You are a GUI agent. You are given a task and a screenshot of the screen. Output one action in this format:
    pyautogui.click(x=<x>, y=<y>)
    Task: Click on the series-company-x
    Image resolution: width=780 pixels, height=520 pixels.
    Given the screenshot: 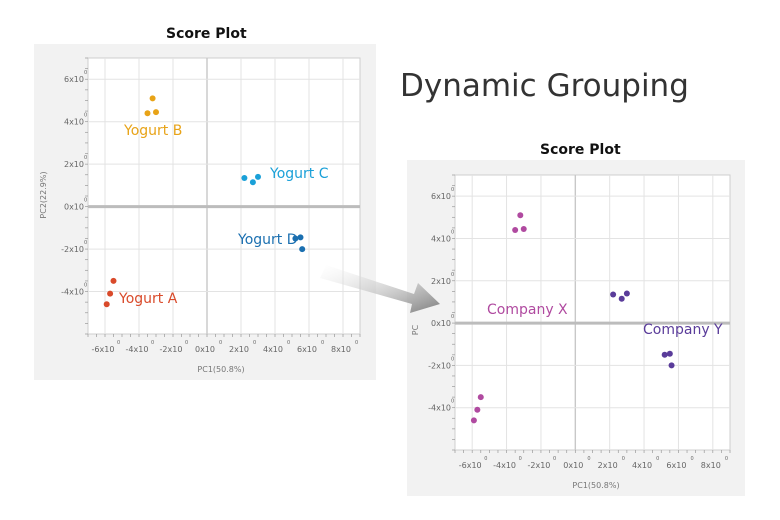 What is the action you would take?
    pyautogui.click(x=498, y=318)
    